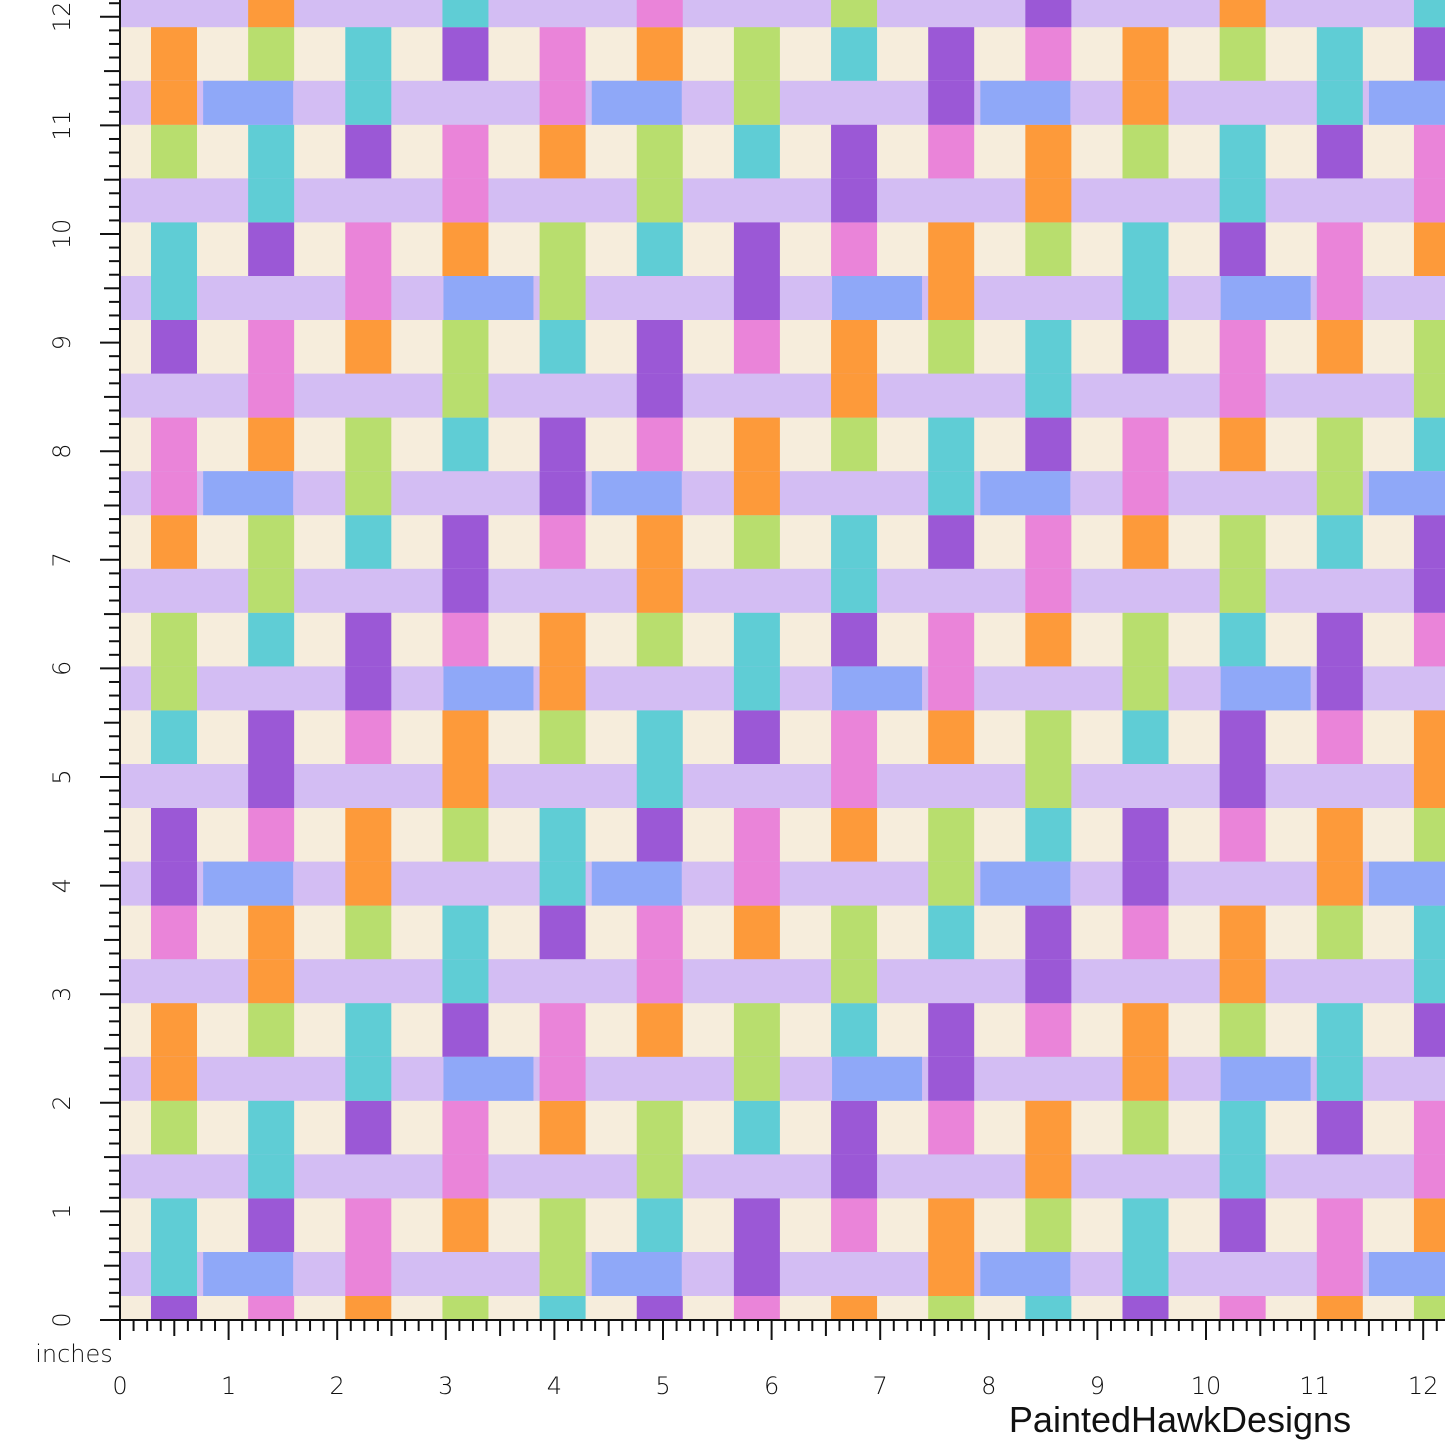 Image resolution: width=1445 pixels, height=1445 pixels. What do you see at coordinates (60, 722) in the screenshot?
I see `left-ruler` at bounding box center [60, 722].